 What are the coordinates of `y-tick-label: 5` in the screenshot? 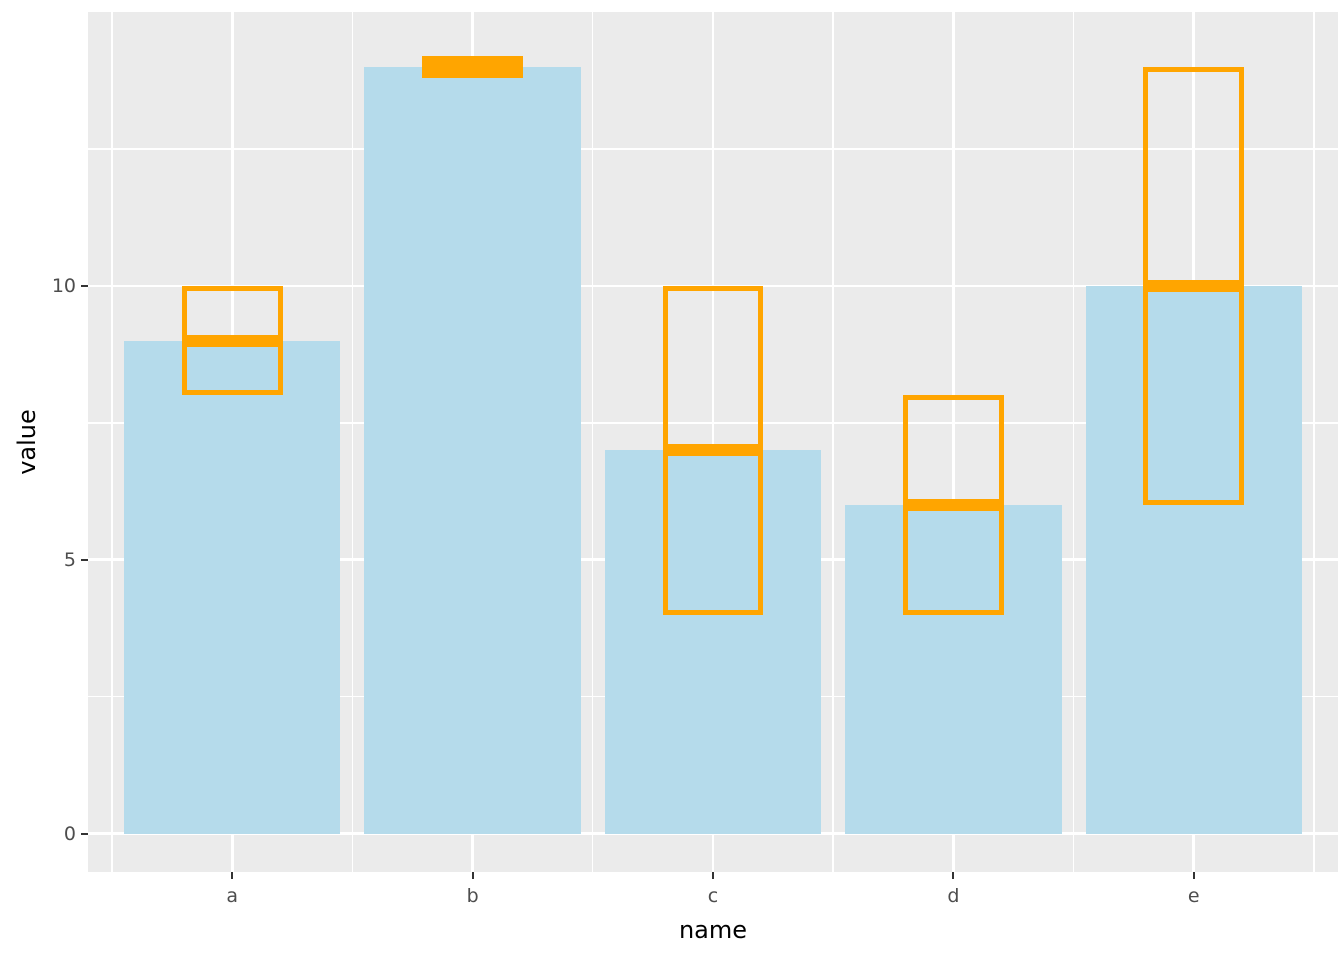 It's located at (69, 559).